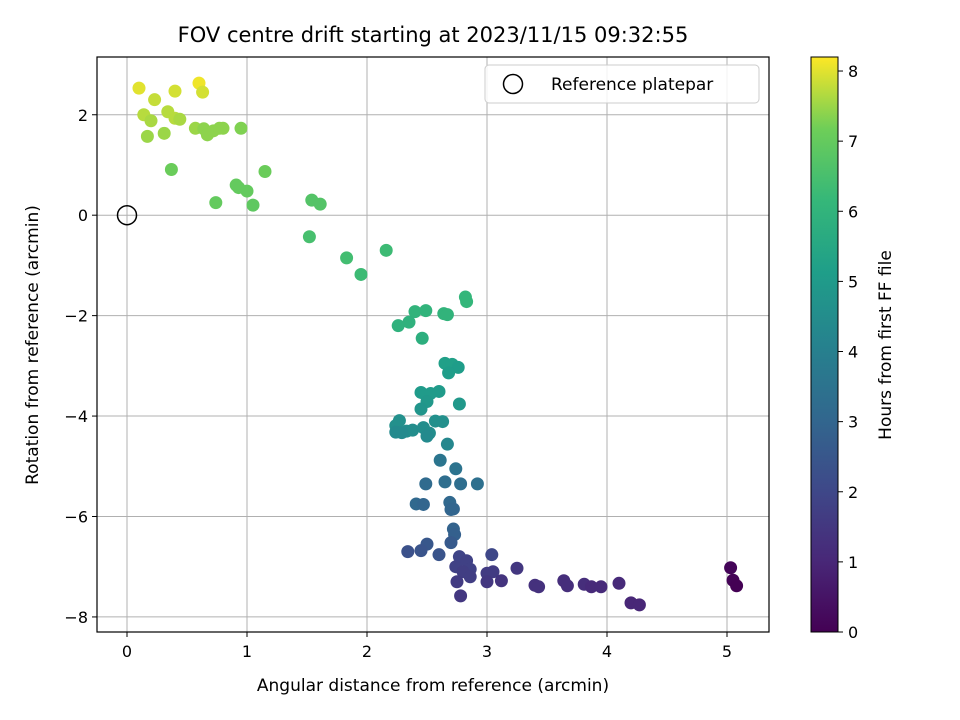  What do you see at coordinates (853, 281) in the screenshot?
I see `colorbar-tick-label: 5` at bounding box center [853, 281].